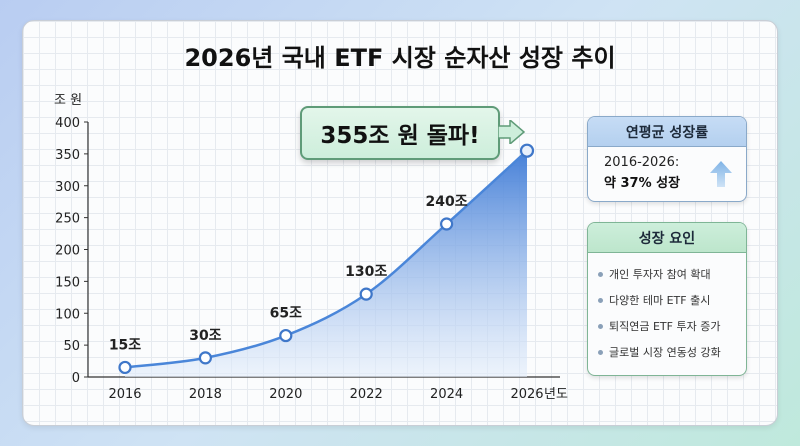 The height and width of the screenshot is (446, 800). Describe the element at coordinates (67, 155) in the screenshot. I see `y-tick-label: 350` at that location.